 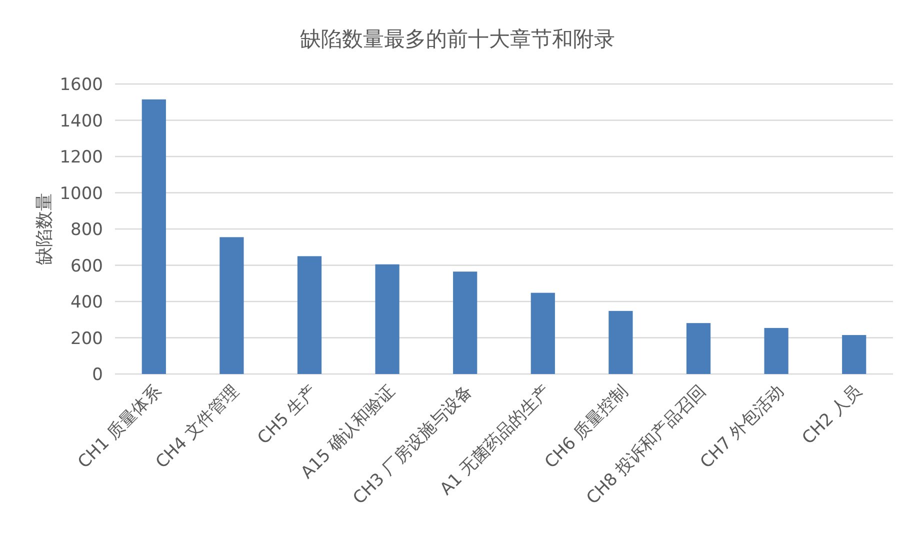 What do you see at coordinates (81, 121) in the screenshot?
I see `y-tick-label: 1400` at bounding box center [81, 121].